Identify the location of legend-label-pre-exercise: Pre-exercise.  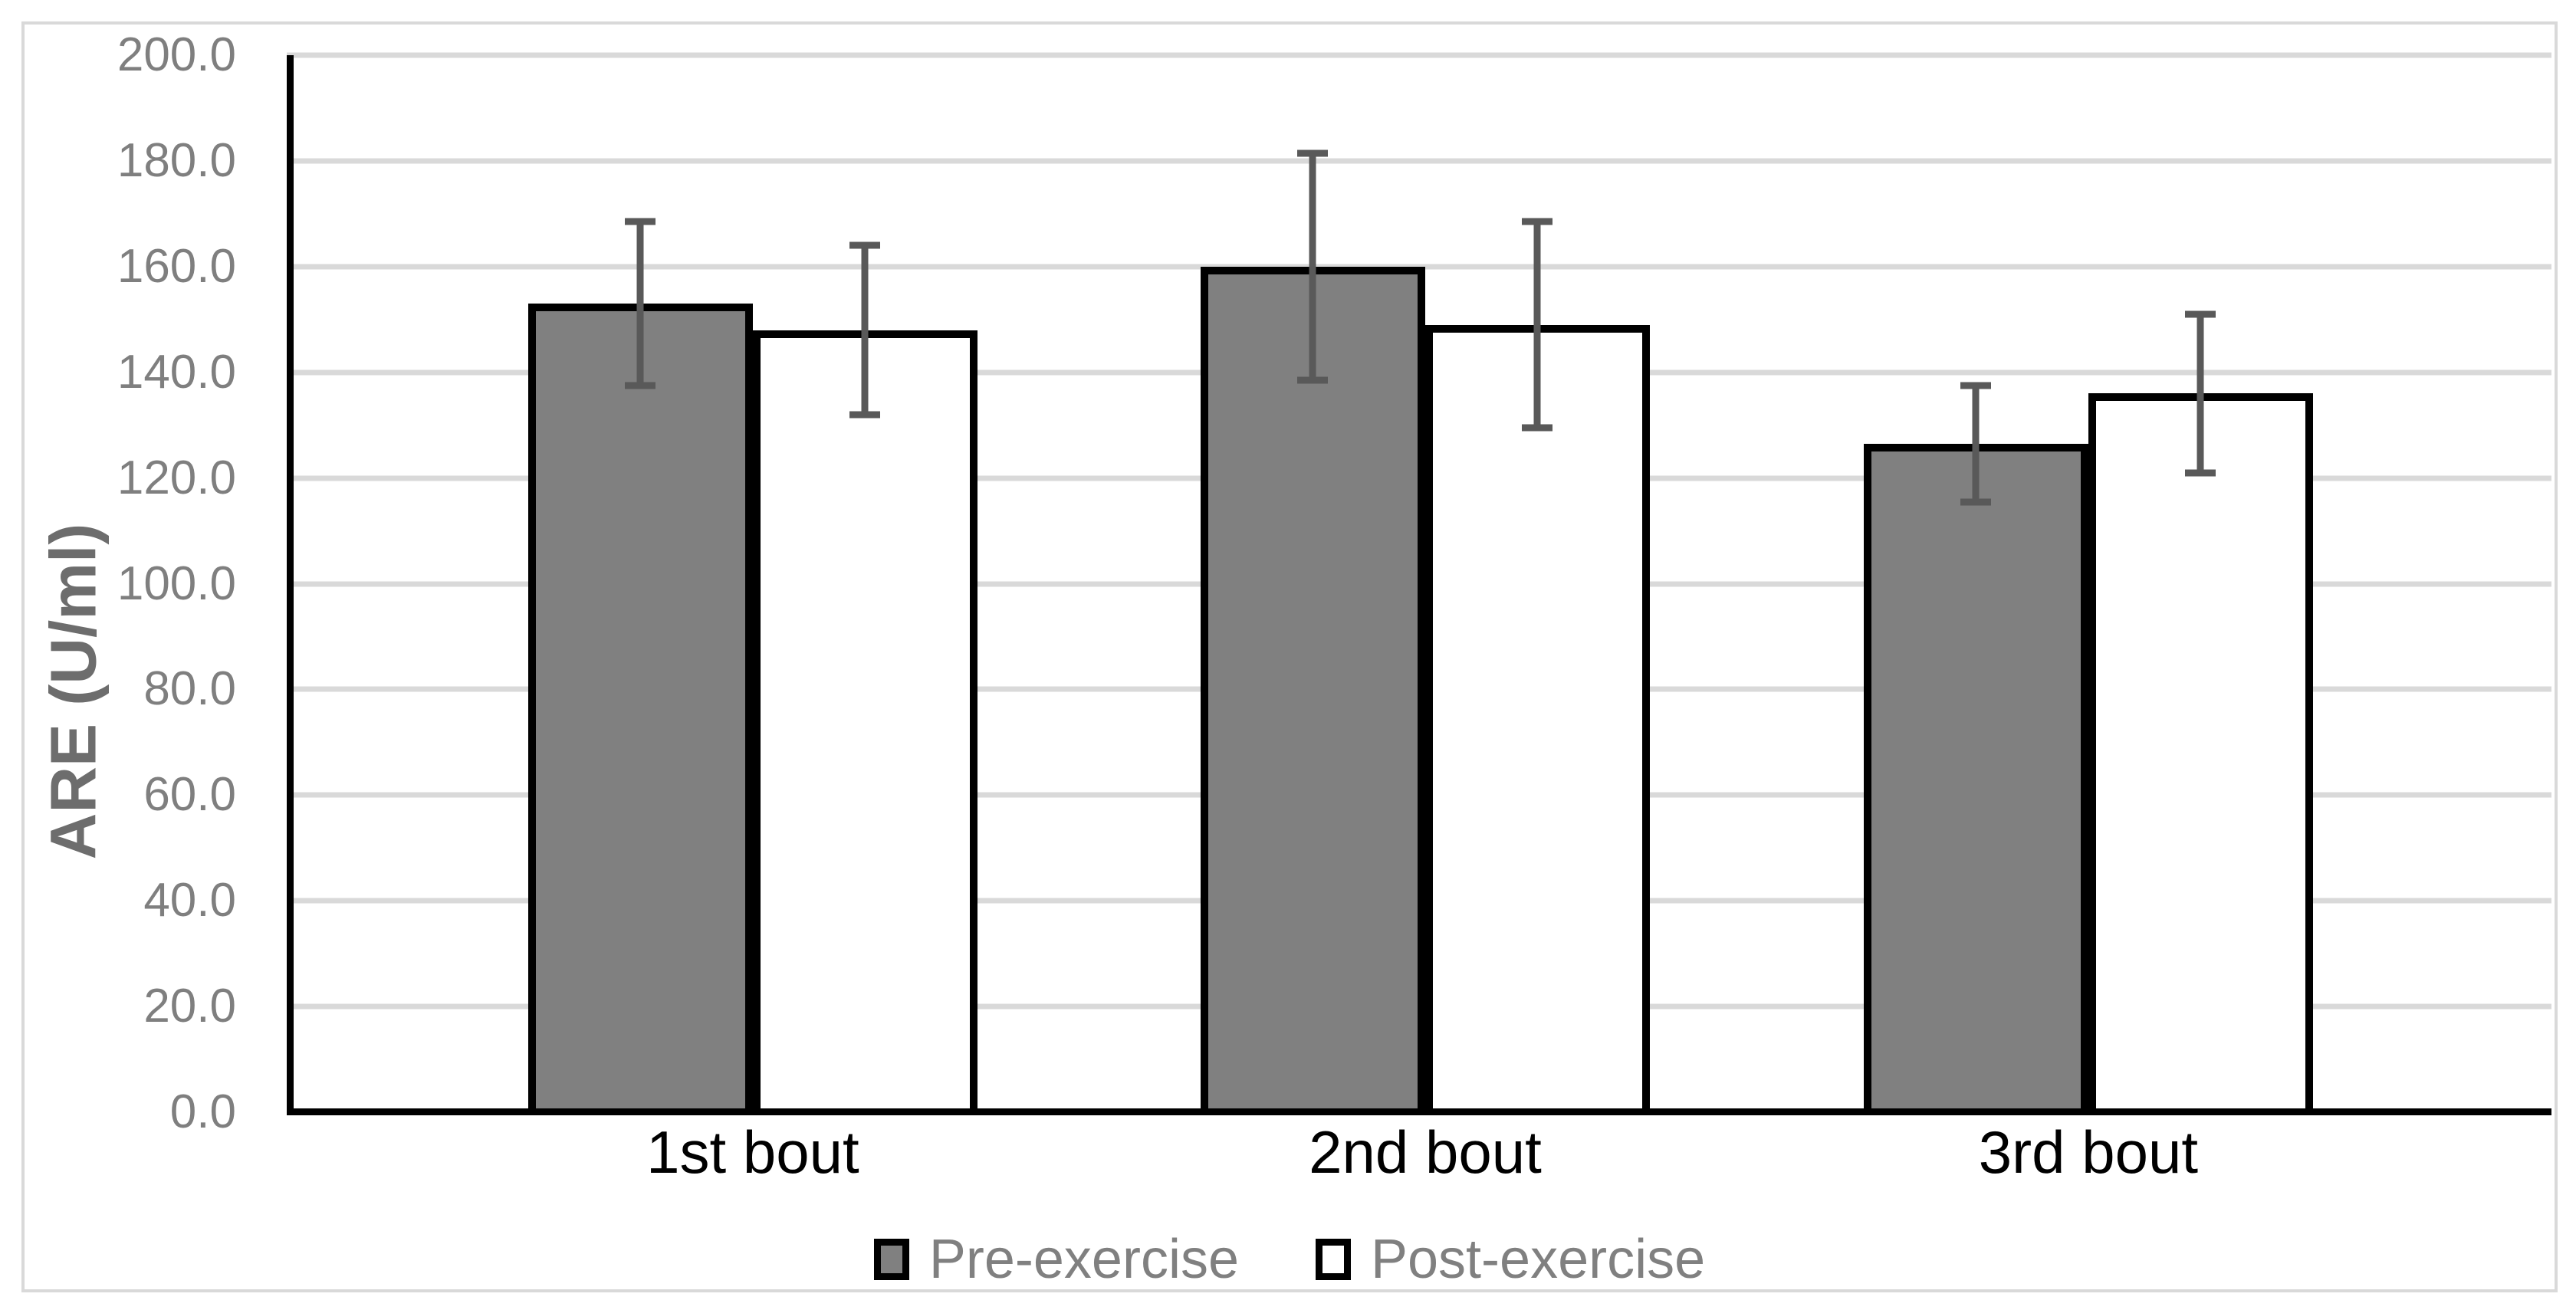
(1084, 1259).